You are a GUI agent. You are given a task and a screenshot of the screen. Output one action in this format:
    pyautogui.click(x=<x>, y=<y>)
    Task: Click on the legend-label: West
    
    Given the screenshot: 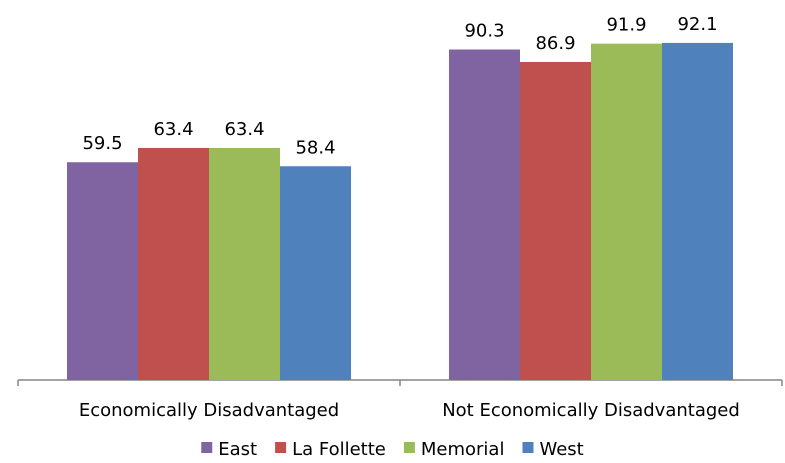 What is the action you would take?
    pyautogui.click(x=561, y=449)
    